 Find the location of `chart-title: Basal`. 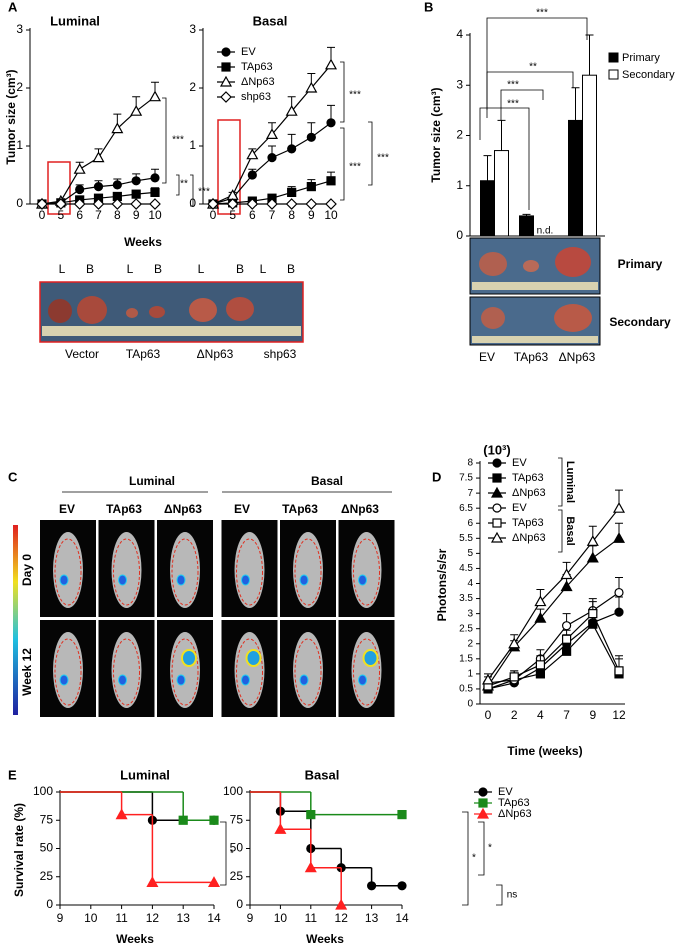

chart-title: Basal is located at coordinates (270, 20).